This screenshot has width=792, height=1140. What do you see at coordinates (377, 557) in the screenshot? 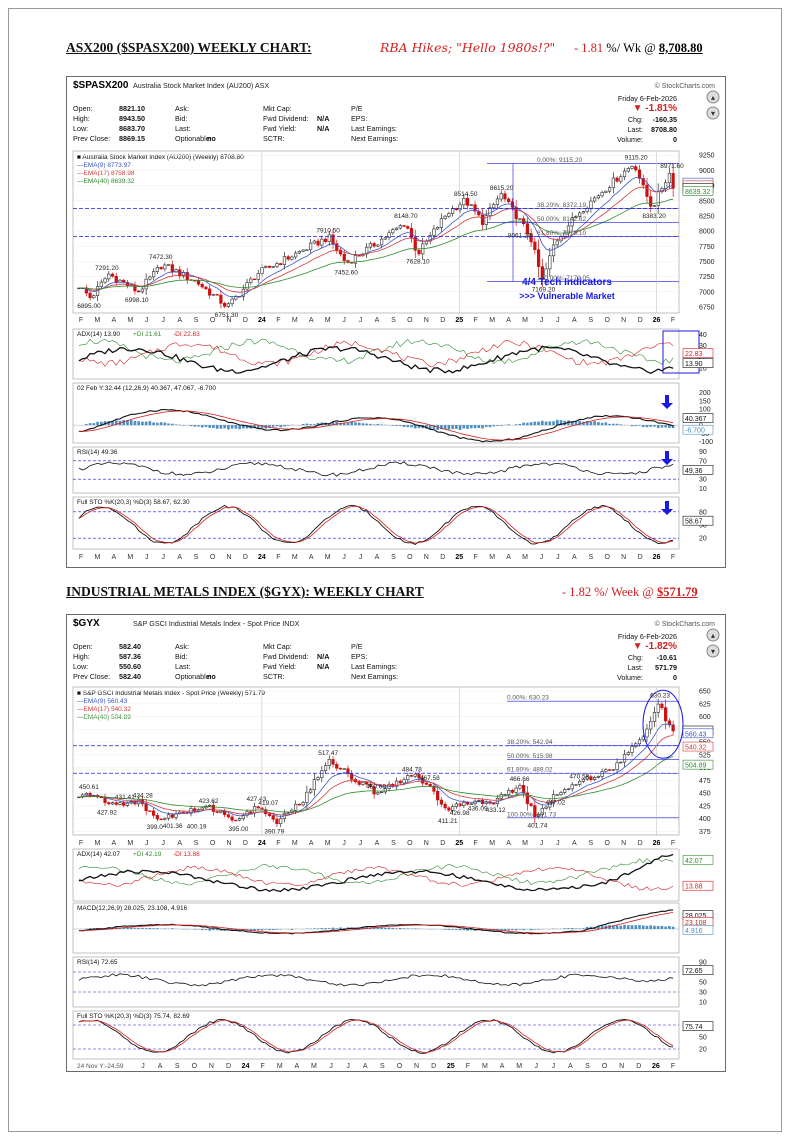
I see `asx-bottom-month-tick: A` at bounding box center [377, 557].